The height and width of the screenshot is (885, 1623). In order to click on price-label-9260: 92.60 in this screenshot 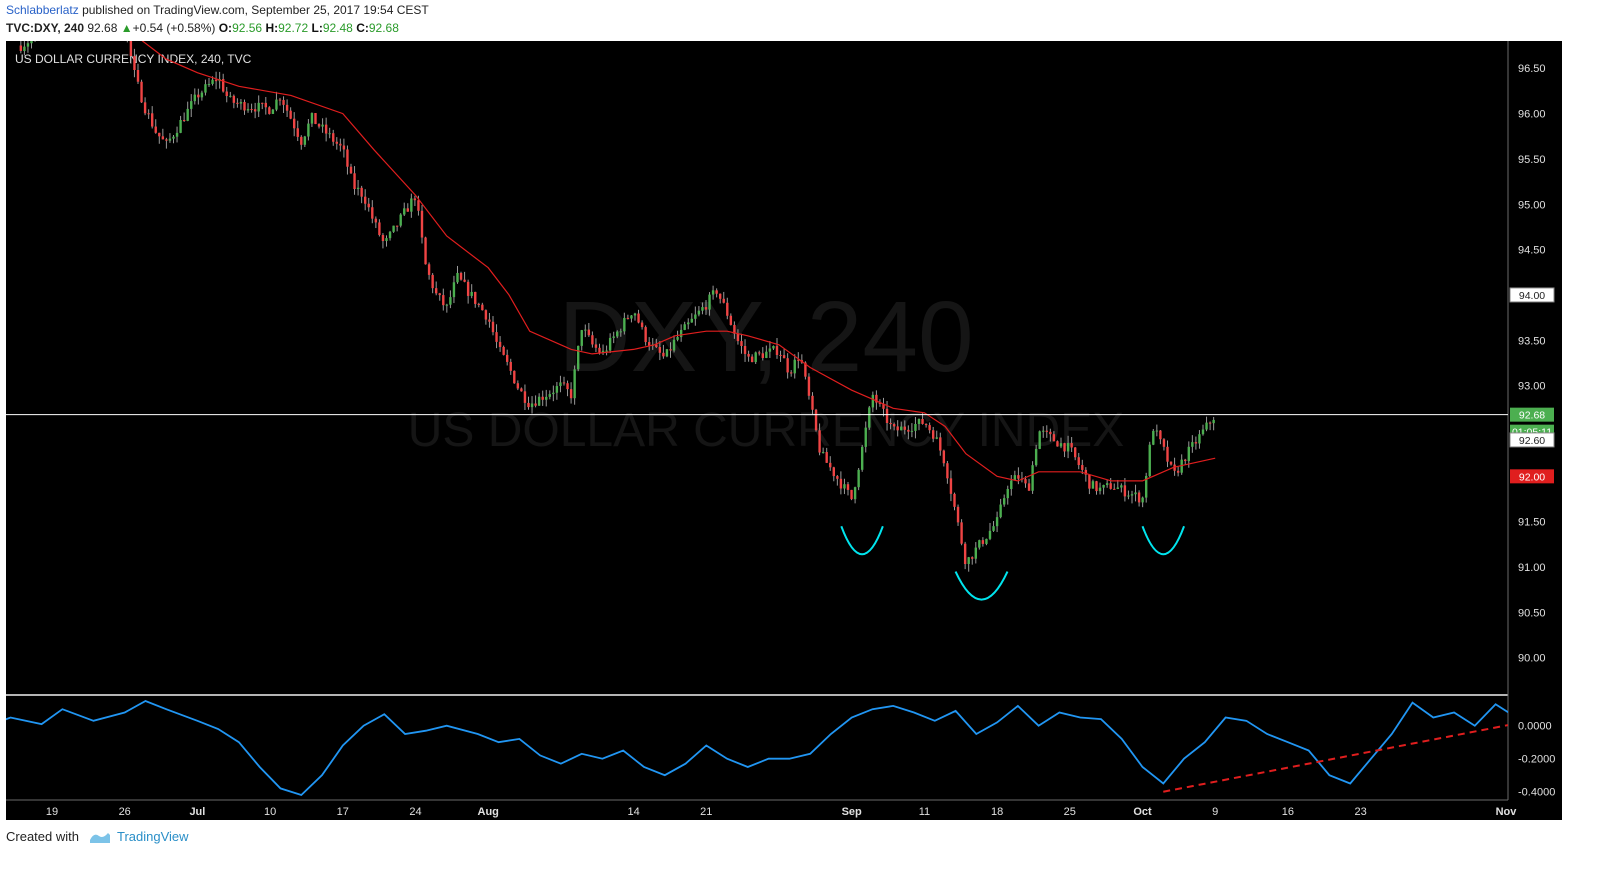, I will do `click(1532, 441)`.